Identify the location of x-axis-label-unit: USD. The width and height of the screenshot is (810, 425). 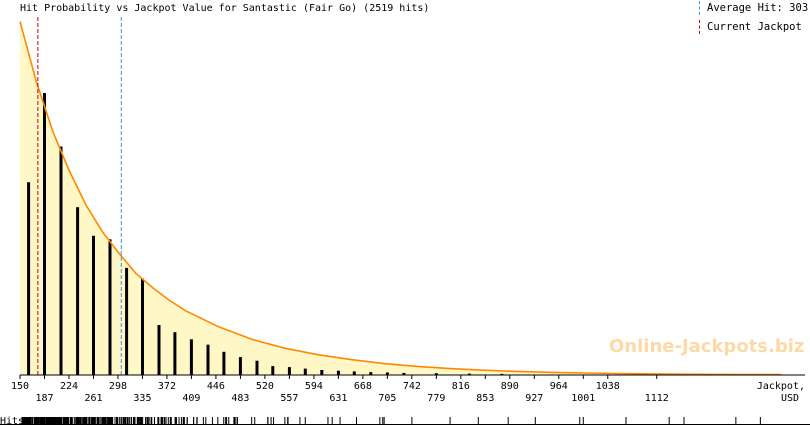
(790, 398).